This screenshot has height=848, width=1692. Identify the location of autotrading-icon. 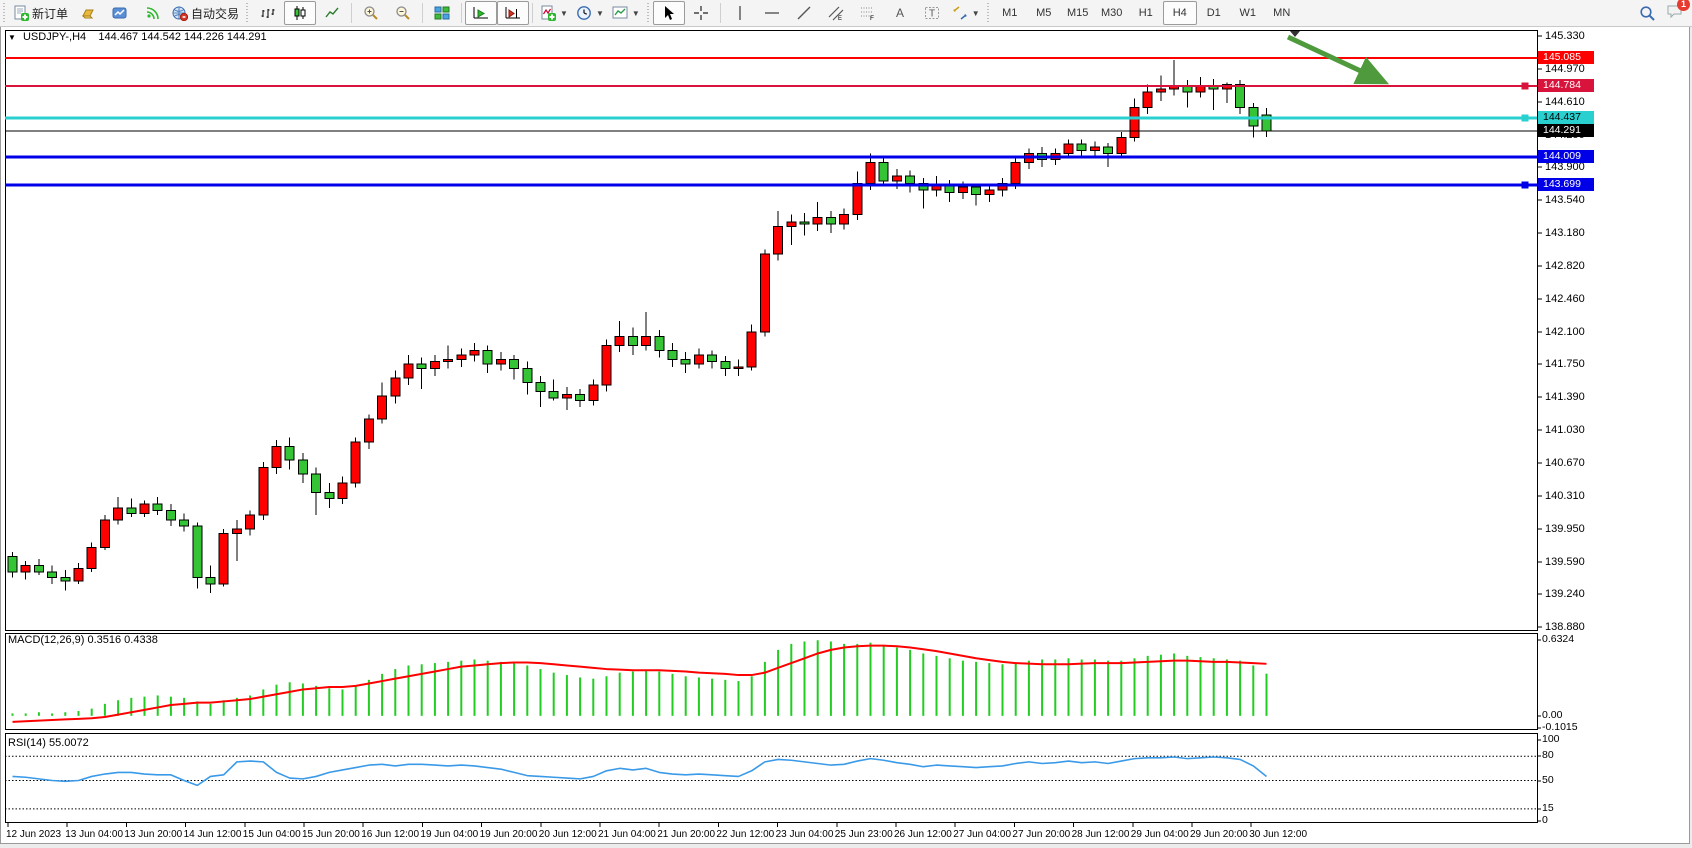
(180, 13).